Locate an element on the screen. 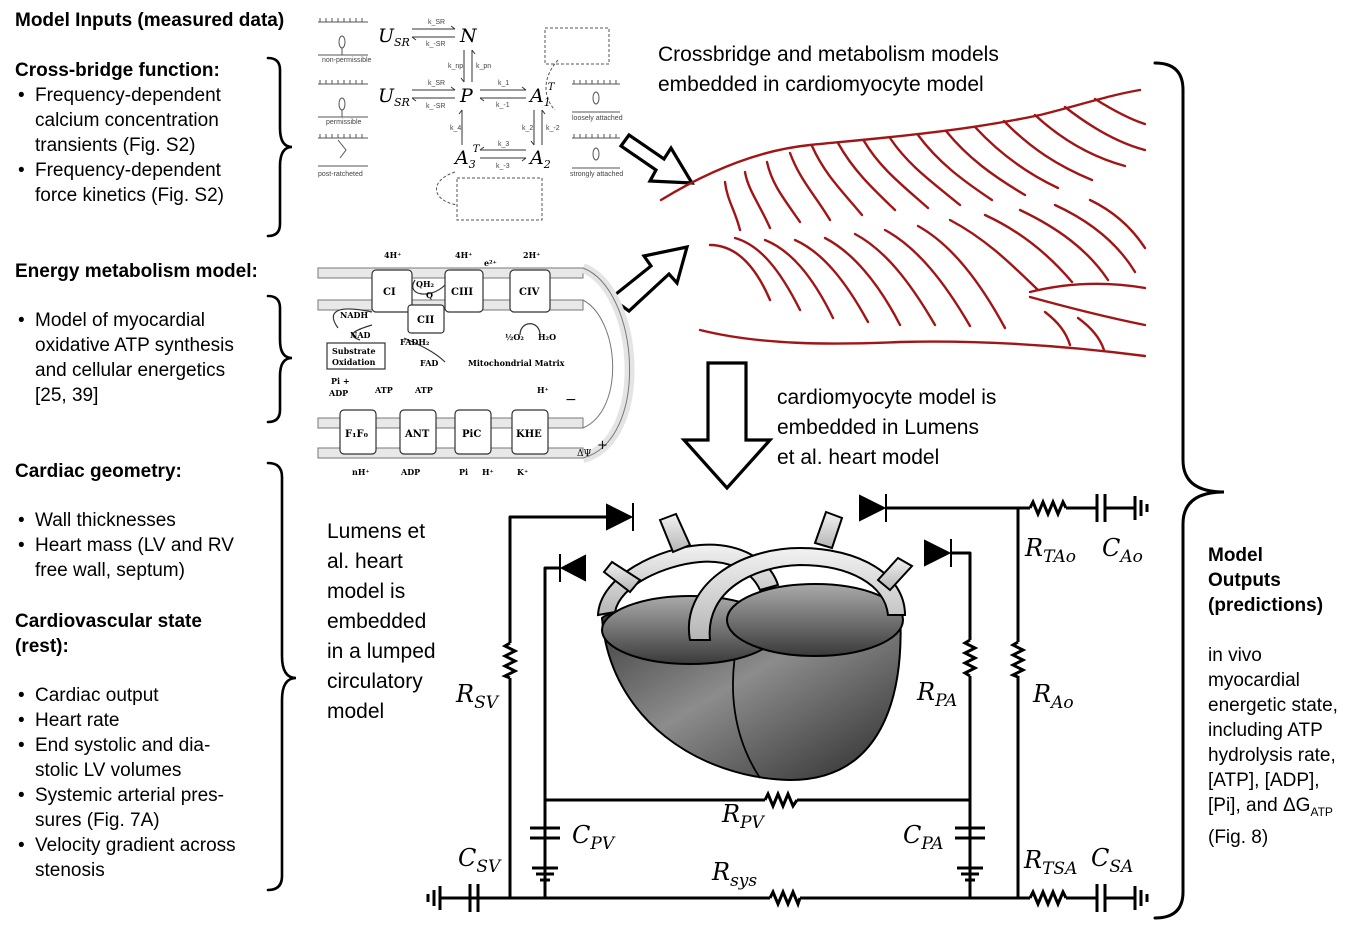  state-sub: 3 is located at coordinates (472, 164).